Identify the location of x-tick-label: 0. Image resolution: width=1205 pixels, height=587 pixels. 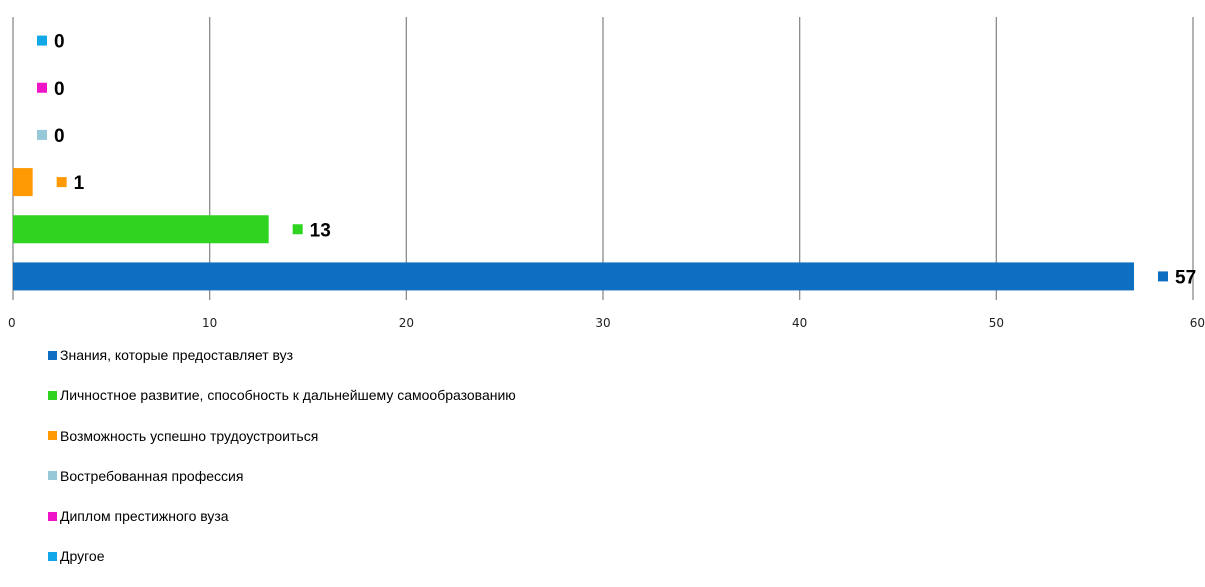
(12, 323).